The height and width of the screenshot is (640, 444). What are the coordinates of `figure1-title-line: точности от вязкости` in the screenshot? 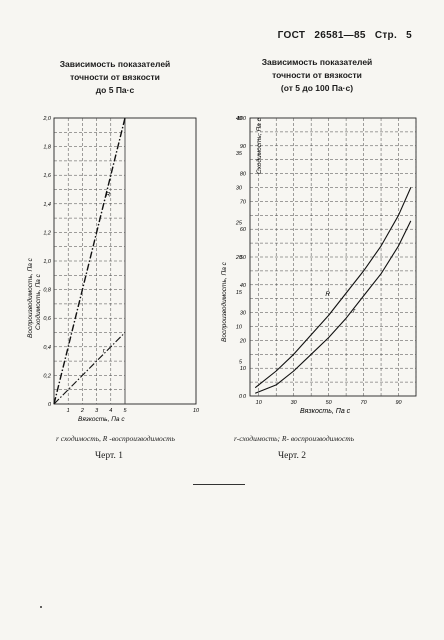 It's located at (115, 77).